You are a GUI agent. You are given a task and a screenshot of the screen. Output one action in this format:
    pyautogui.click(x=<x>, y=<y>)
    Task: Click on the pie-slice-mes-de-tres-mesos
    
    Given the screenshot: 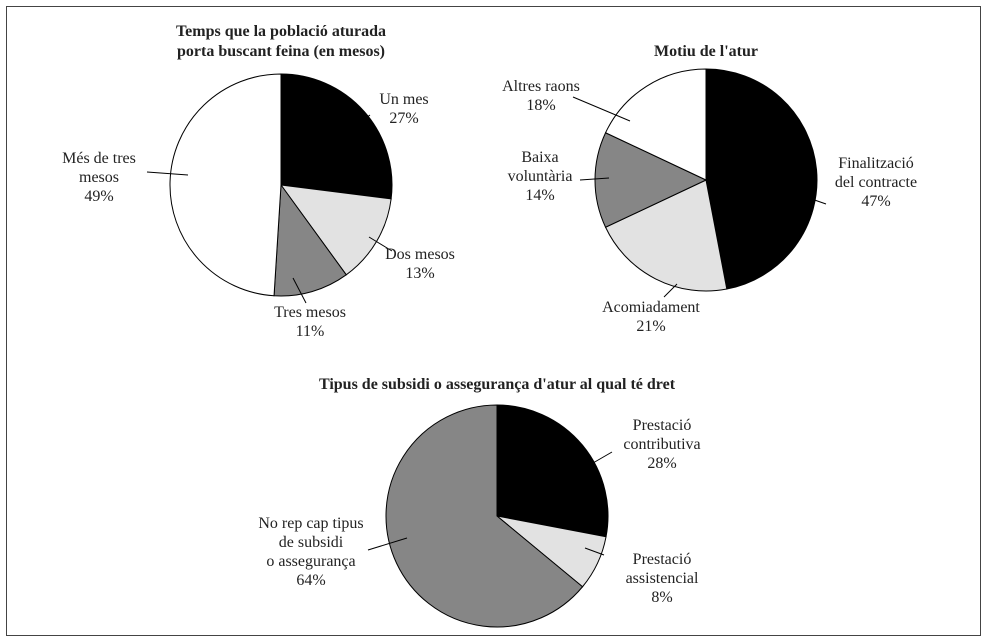 What is the action you would take?
    pyautogui.click(x=225, y=185)
    